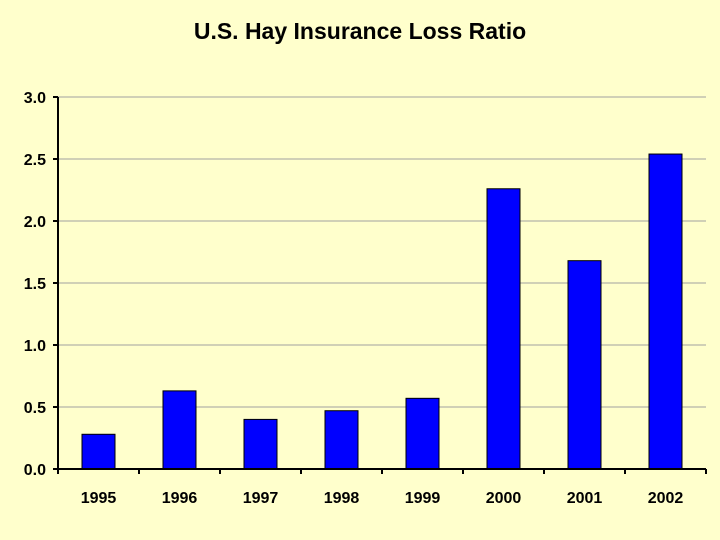 The height and width of the screenshot is (540, 720). I want to click on y-tick-labels: 0.0 0.5 1.0 1.5 2.0 2.5 3.0, so click(35, 284).